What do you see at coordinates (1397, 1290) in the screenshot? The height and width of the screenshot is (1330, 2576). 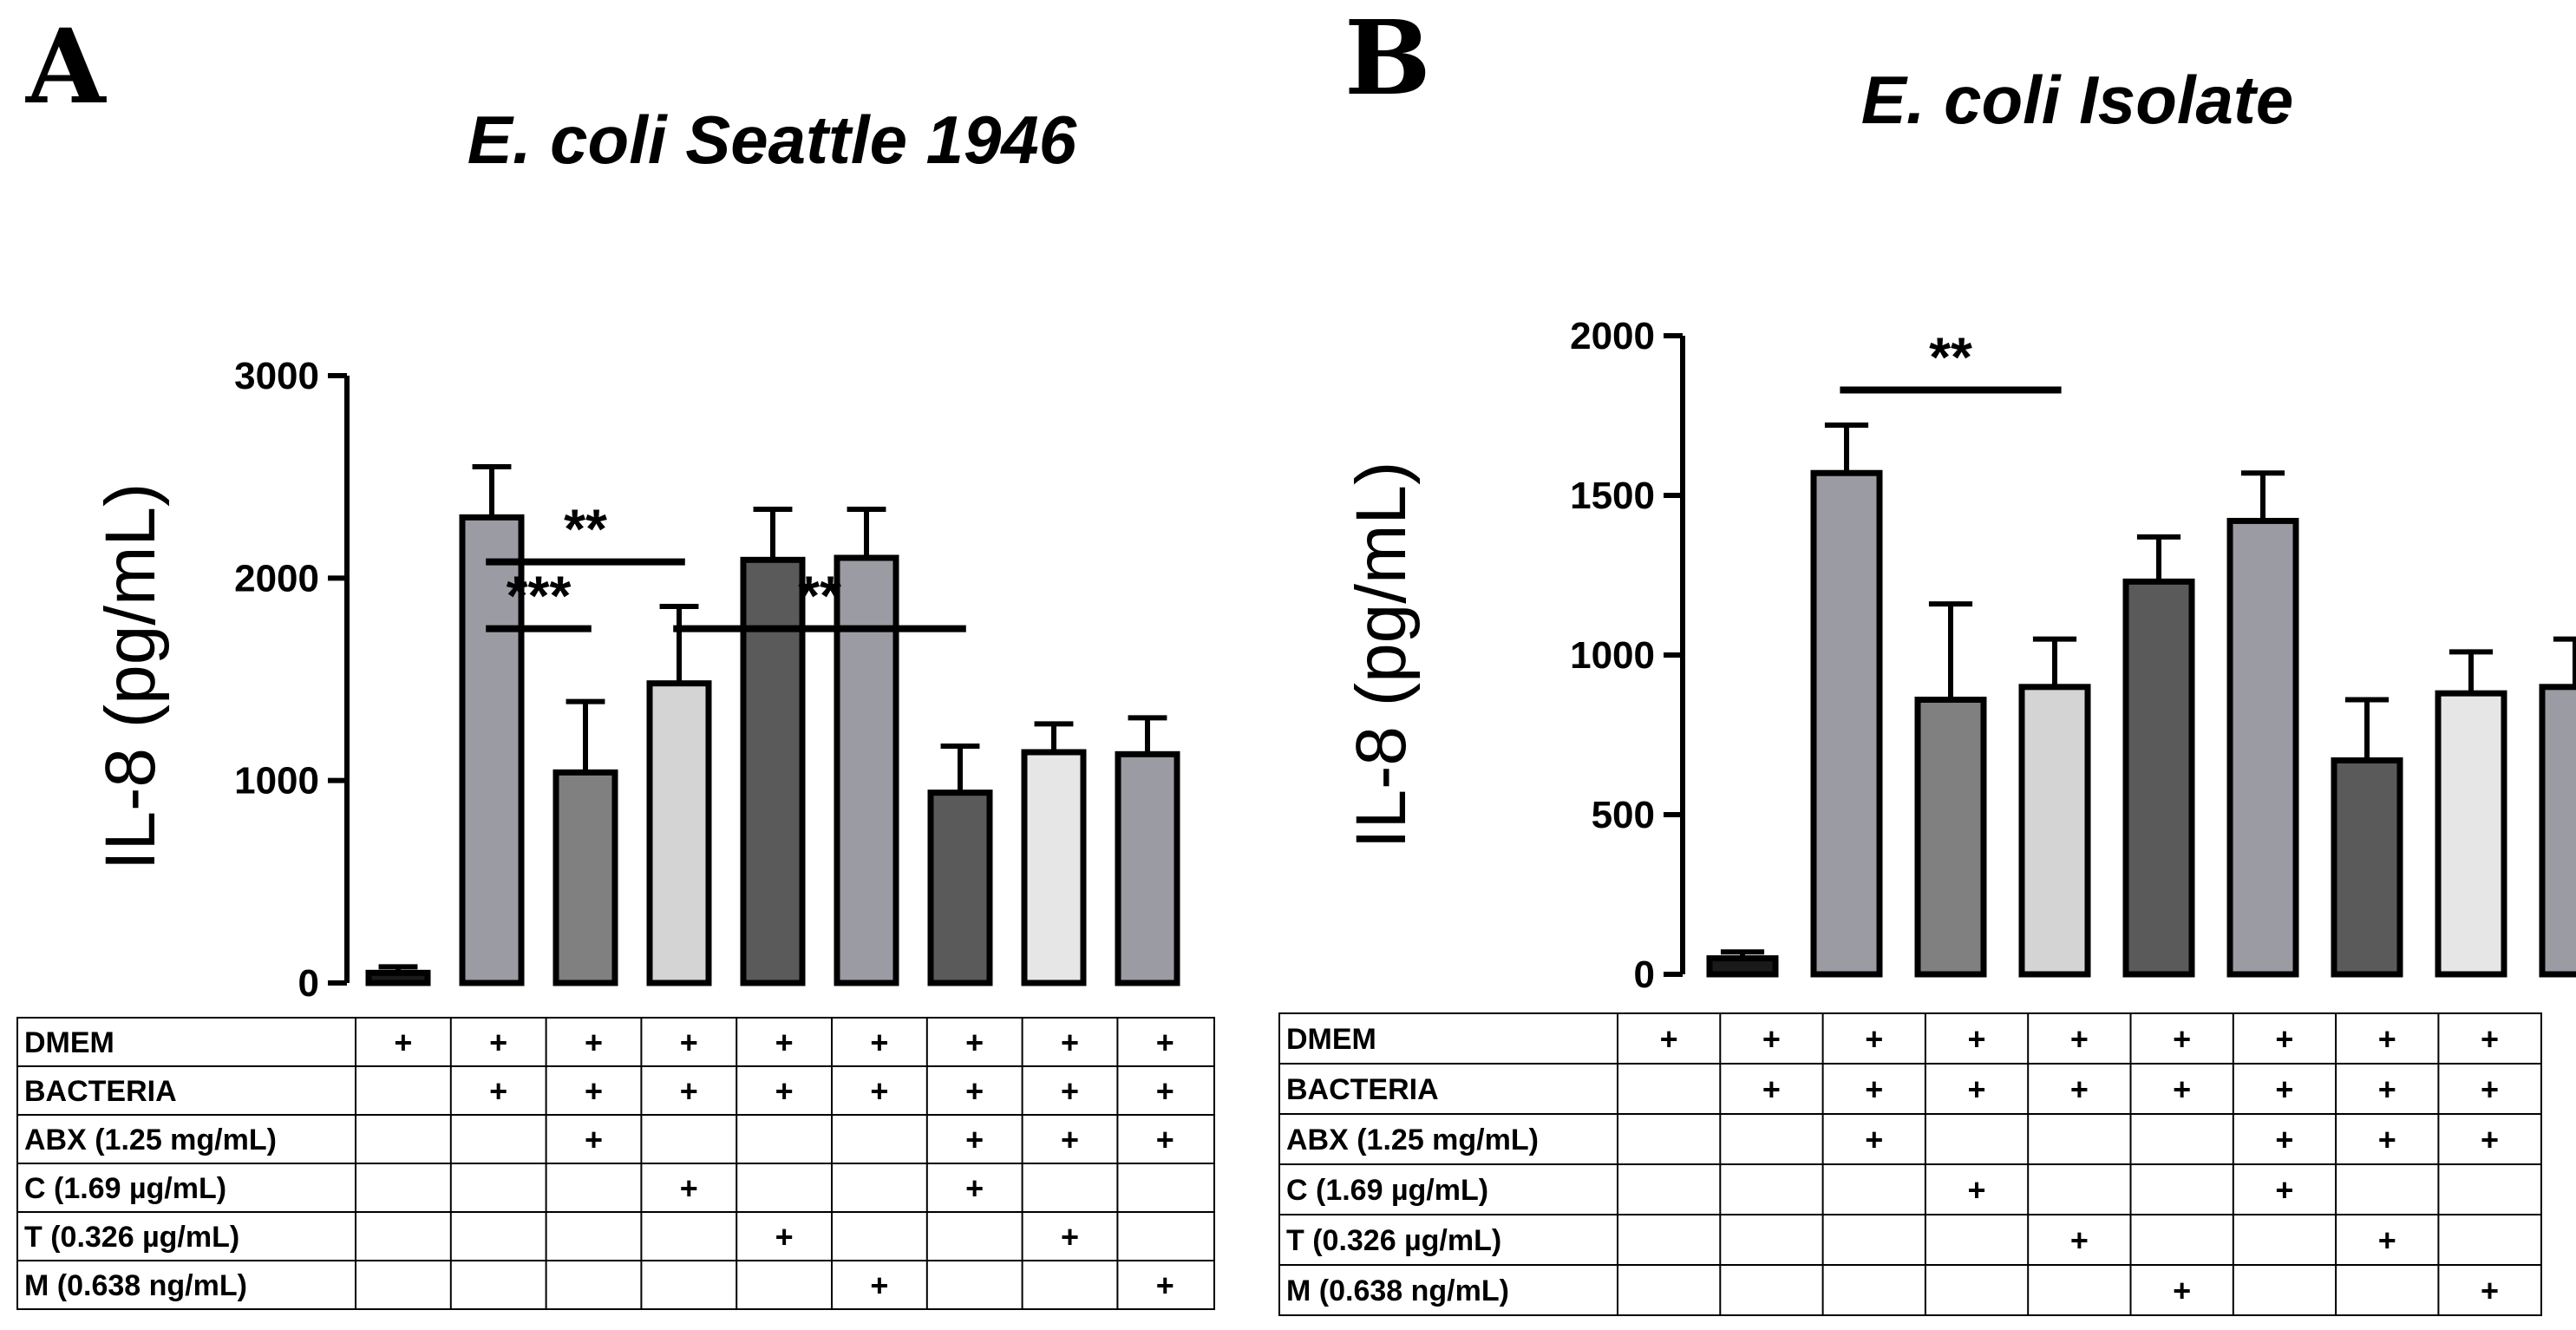 I see `panel-b-table-row-label: M (0.638 ng/mL)` at bounding box center [1397, 1290].